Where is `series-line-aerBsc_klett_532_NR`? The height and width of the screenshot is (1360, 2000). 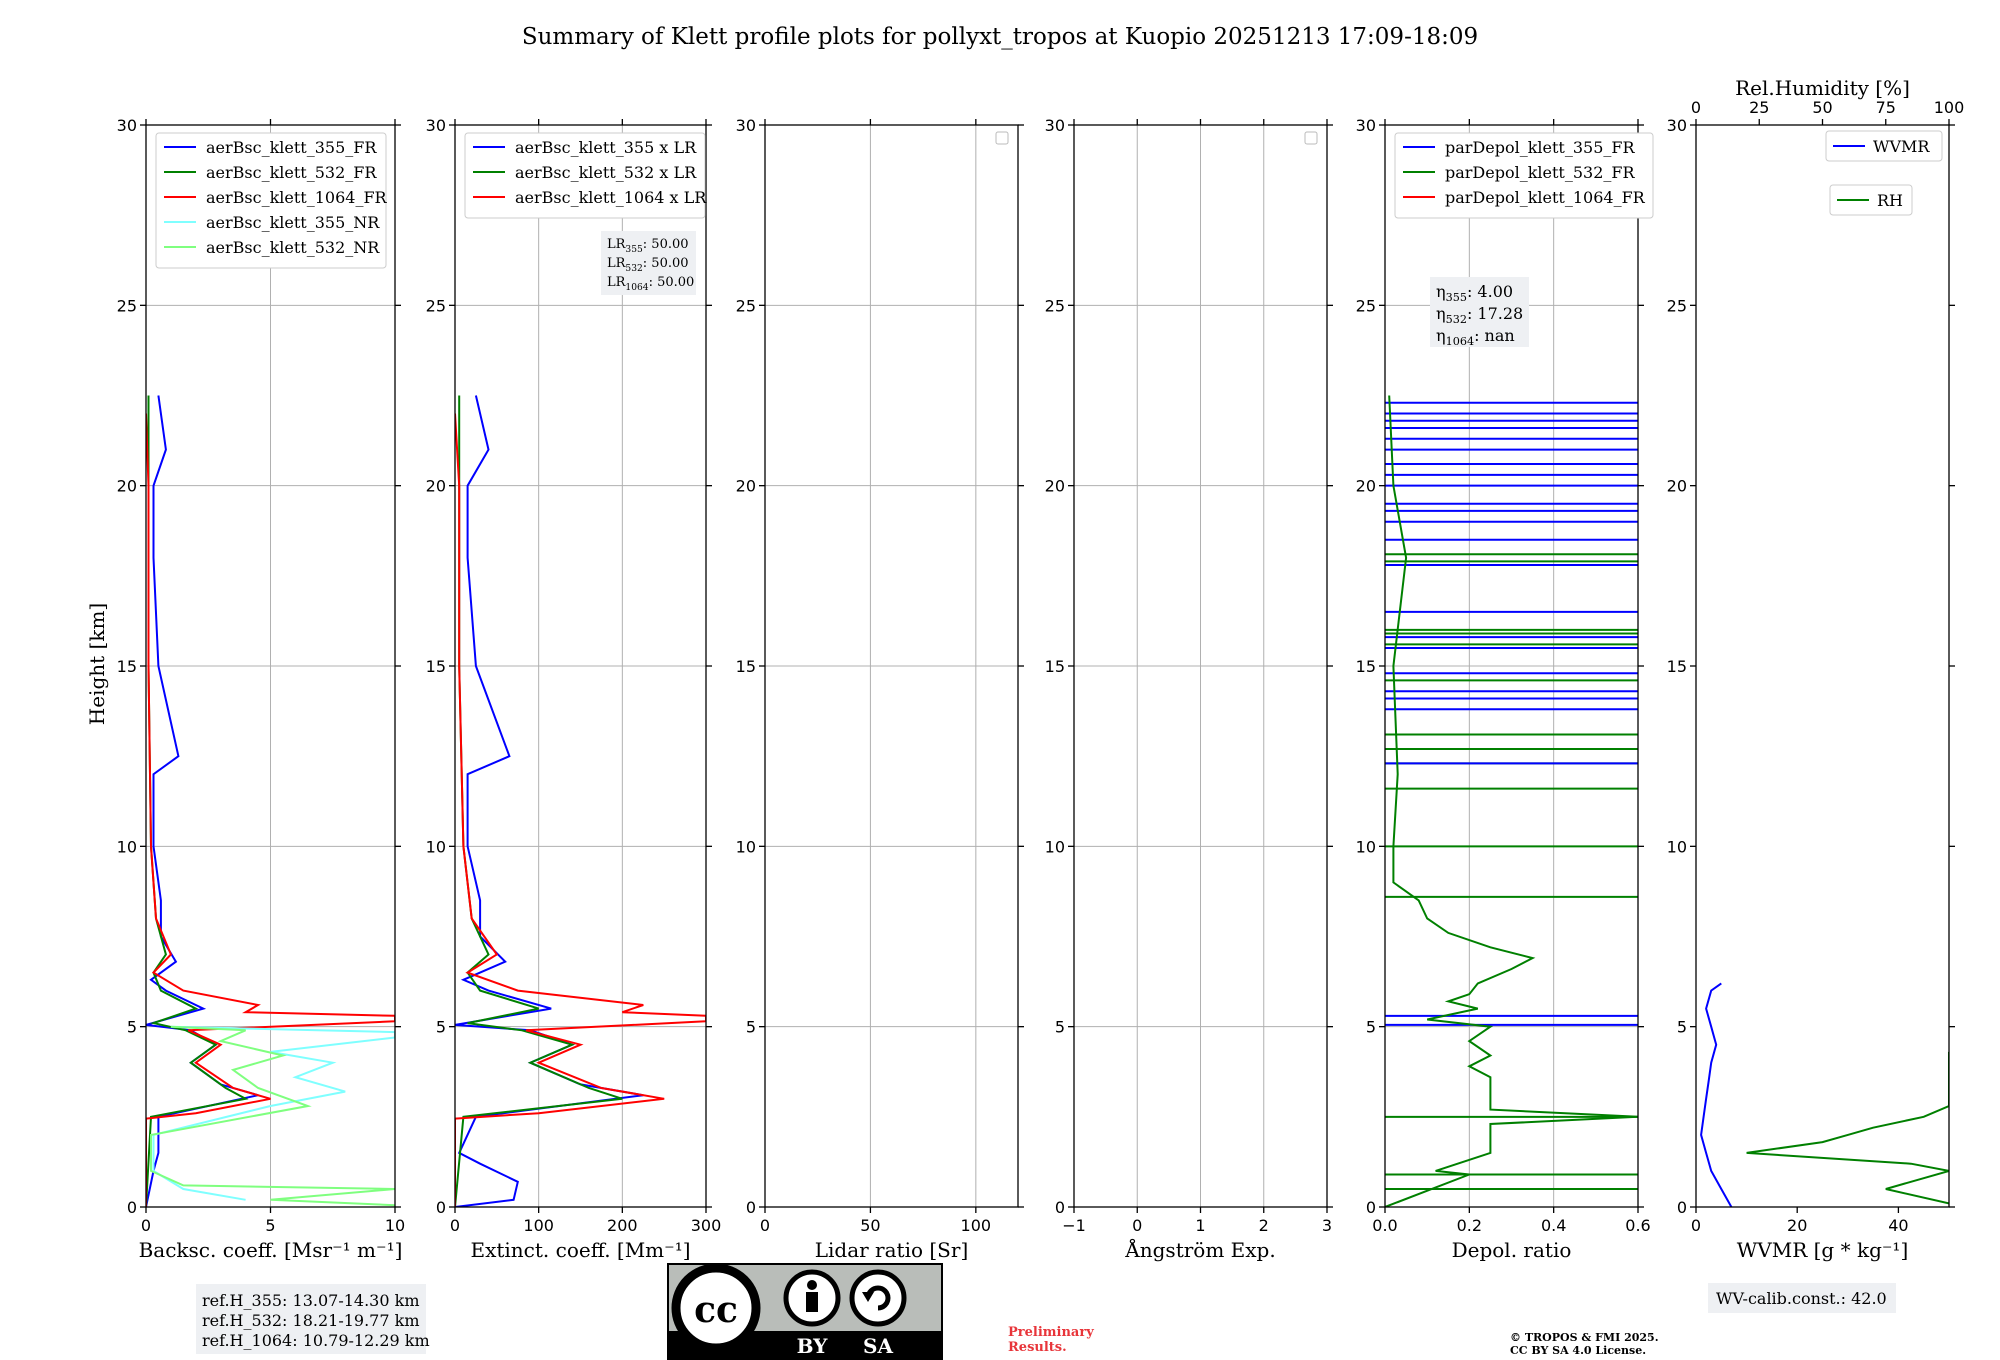
series-line-aerBsc_klett_532_NR is located at coordinates (272, 1116).